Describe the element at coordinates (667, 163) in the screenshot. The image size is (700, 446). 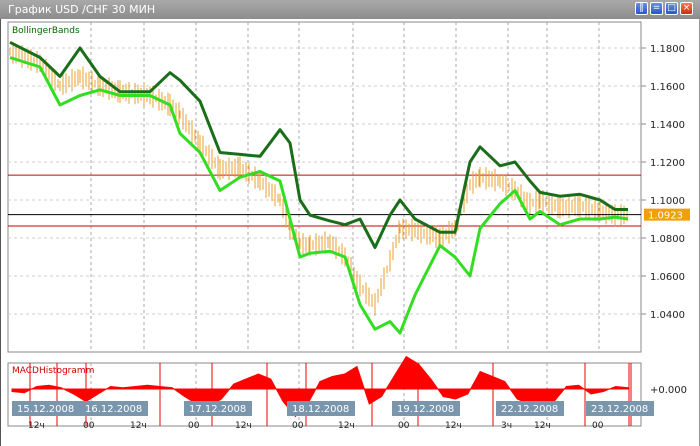
I see `y-tick-label: 1.1200` at that location.